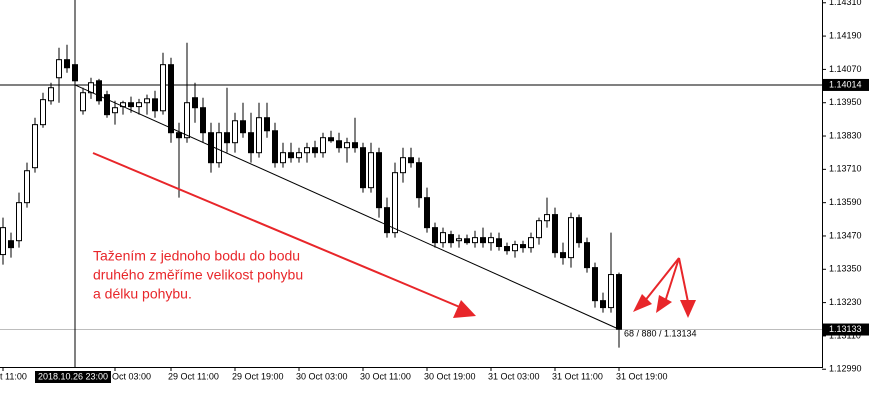  I want to click on annotation-line: druhého změříme velikost pohybu, so click(198, 275).